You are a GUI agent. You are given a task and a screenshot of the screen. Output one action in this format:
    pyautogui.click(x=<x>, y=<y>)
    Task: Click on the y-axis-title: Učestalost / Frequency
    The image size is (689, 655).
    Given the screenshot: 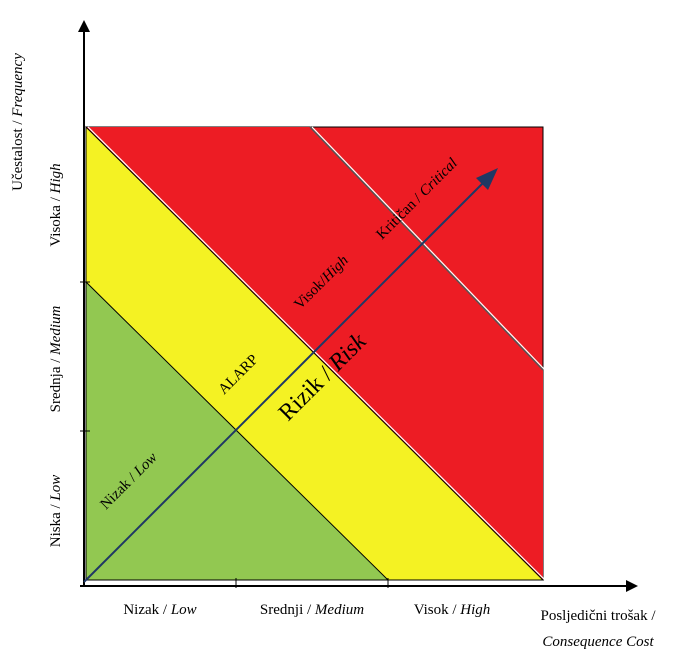 What is the action you would take?
    pyautogui.click(x=18, y=122)
    